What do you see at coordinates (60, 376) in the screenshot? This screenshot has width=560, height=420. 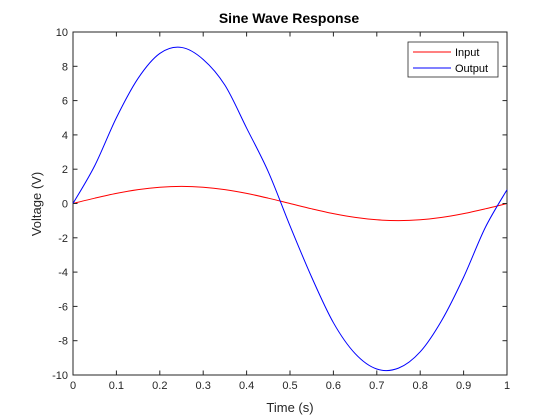 I see `y-tick-label: -10` at bounding box center [60, 376].